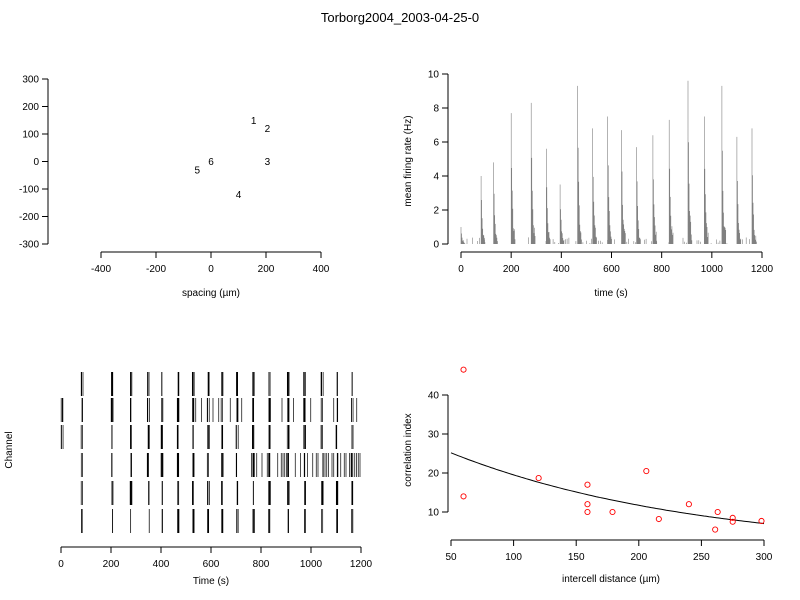 This screenshot has height=600, width=800. Describe the element at coordinates (30, 135) in the screenshot. I see `y-tick-label: 100` at that location.